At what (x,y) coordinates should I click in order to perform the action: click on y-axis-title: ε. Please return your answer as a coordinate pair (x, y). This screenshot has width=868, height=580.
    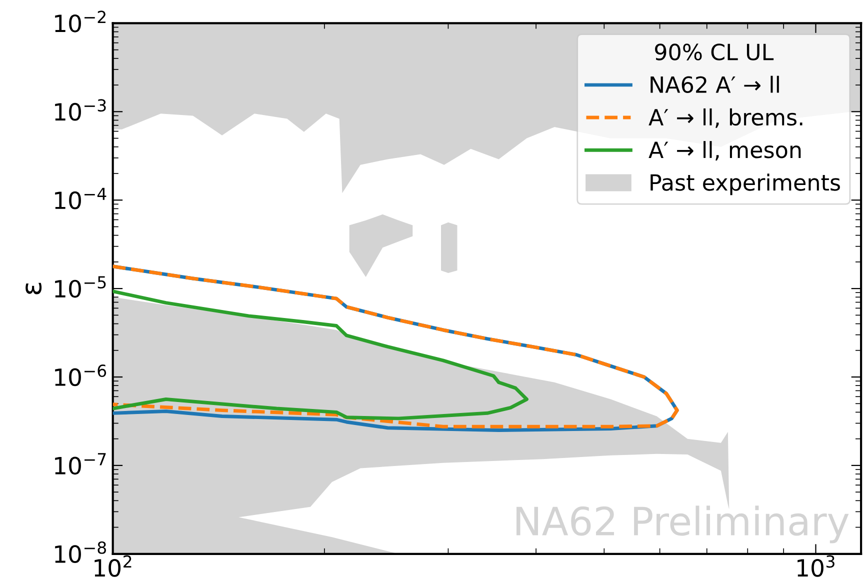
    Looking at the image, I should click on (34, 288).